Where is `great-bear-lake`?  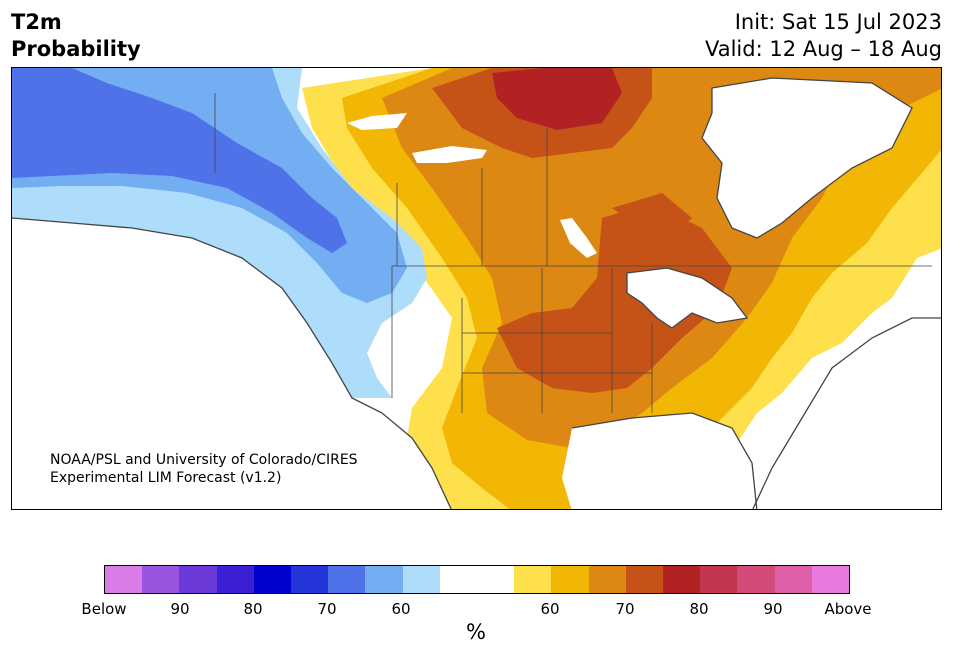 great-bear-lake is located at coordinates (377, 121).